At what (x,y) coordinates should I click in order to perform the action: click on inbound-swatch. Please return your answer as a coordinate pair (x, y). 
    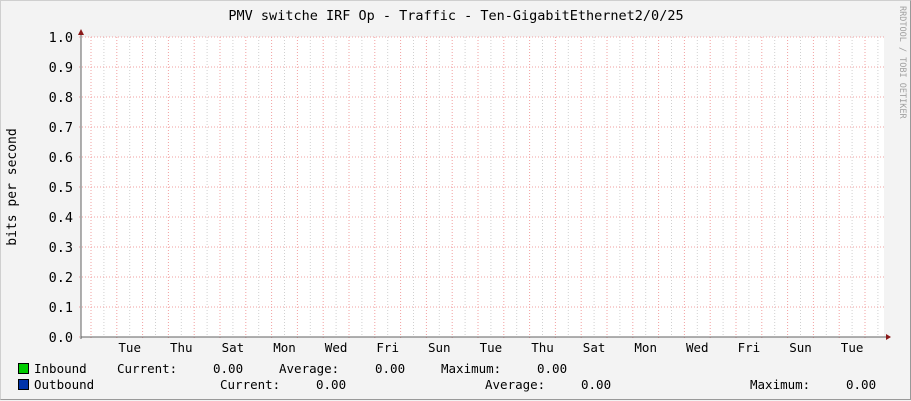
    Looking at the image, I should click on (23, 368).